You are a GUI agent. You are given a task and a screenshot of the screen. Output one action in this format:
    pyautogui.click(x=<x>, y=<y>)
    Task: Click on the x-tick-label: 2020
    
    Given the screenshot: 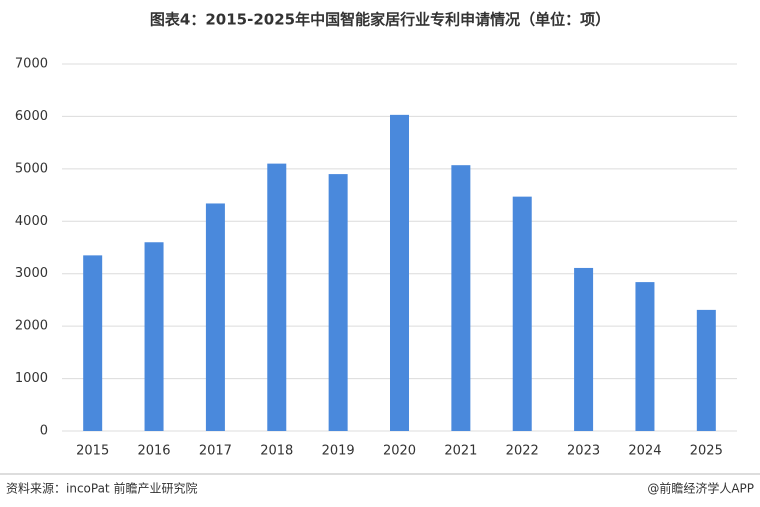 What is the action you would take?
    pyautogui.click(x=399, y=451)
    